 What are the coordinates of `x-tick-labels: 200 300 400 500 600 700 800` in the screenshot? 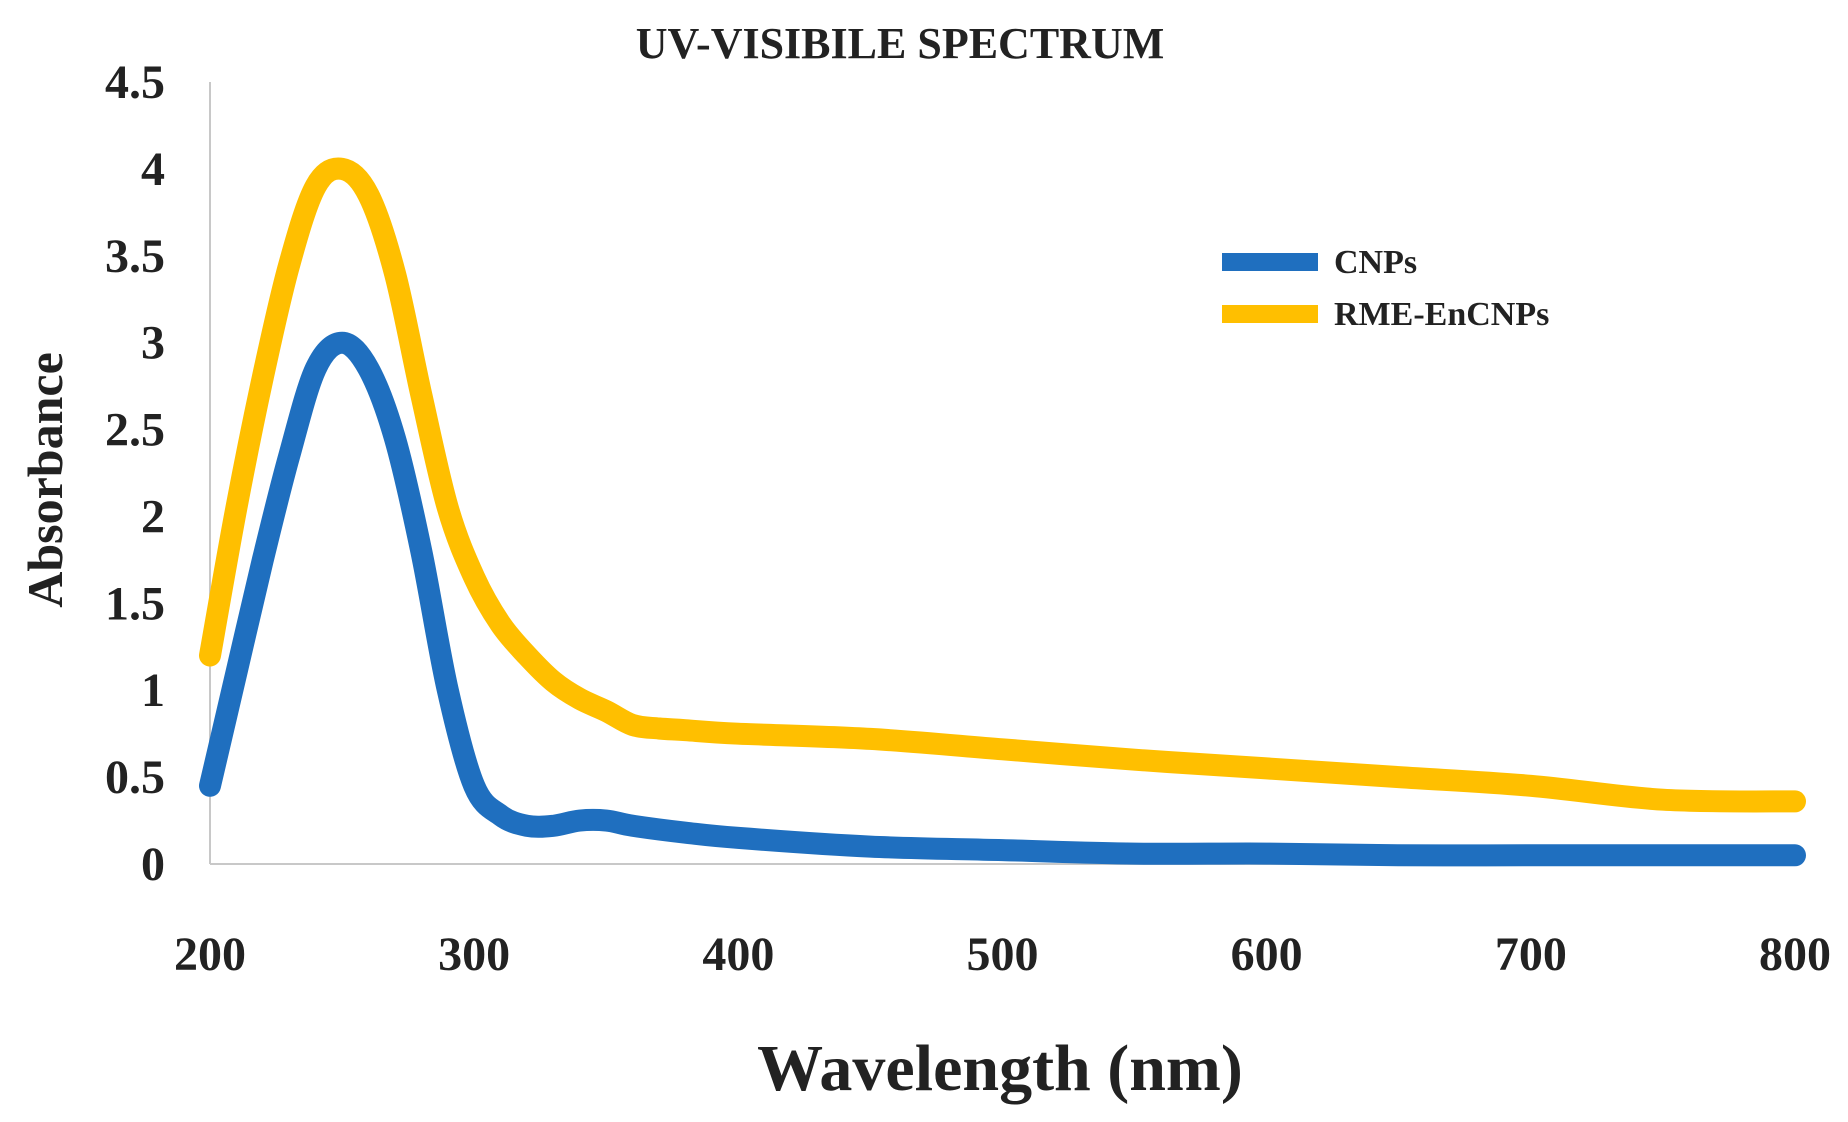 It's located at (1002, 954).